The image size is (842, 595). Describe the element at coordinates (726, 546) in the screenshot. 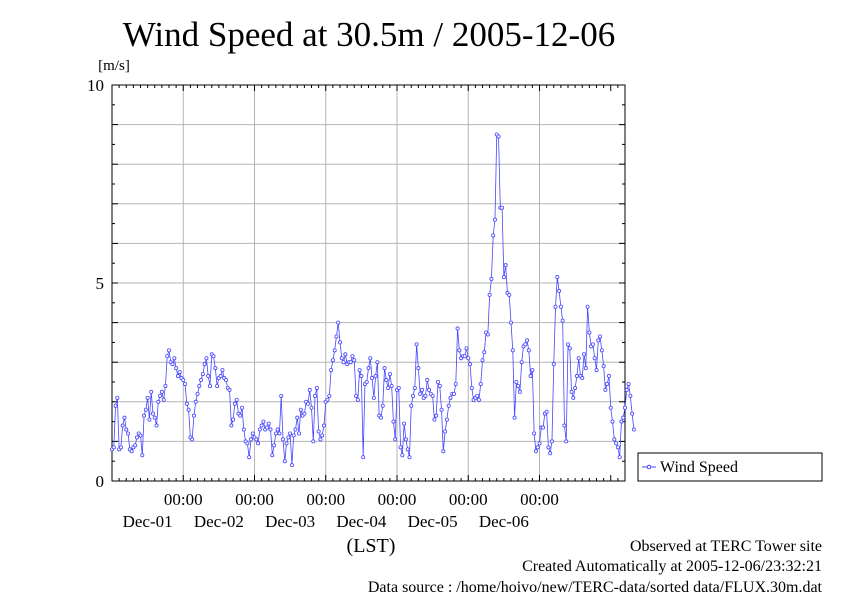

I see `footer-observed-site: Observed at TERC Tower site` at that location.